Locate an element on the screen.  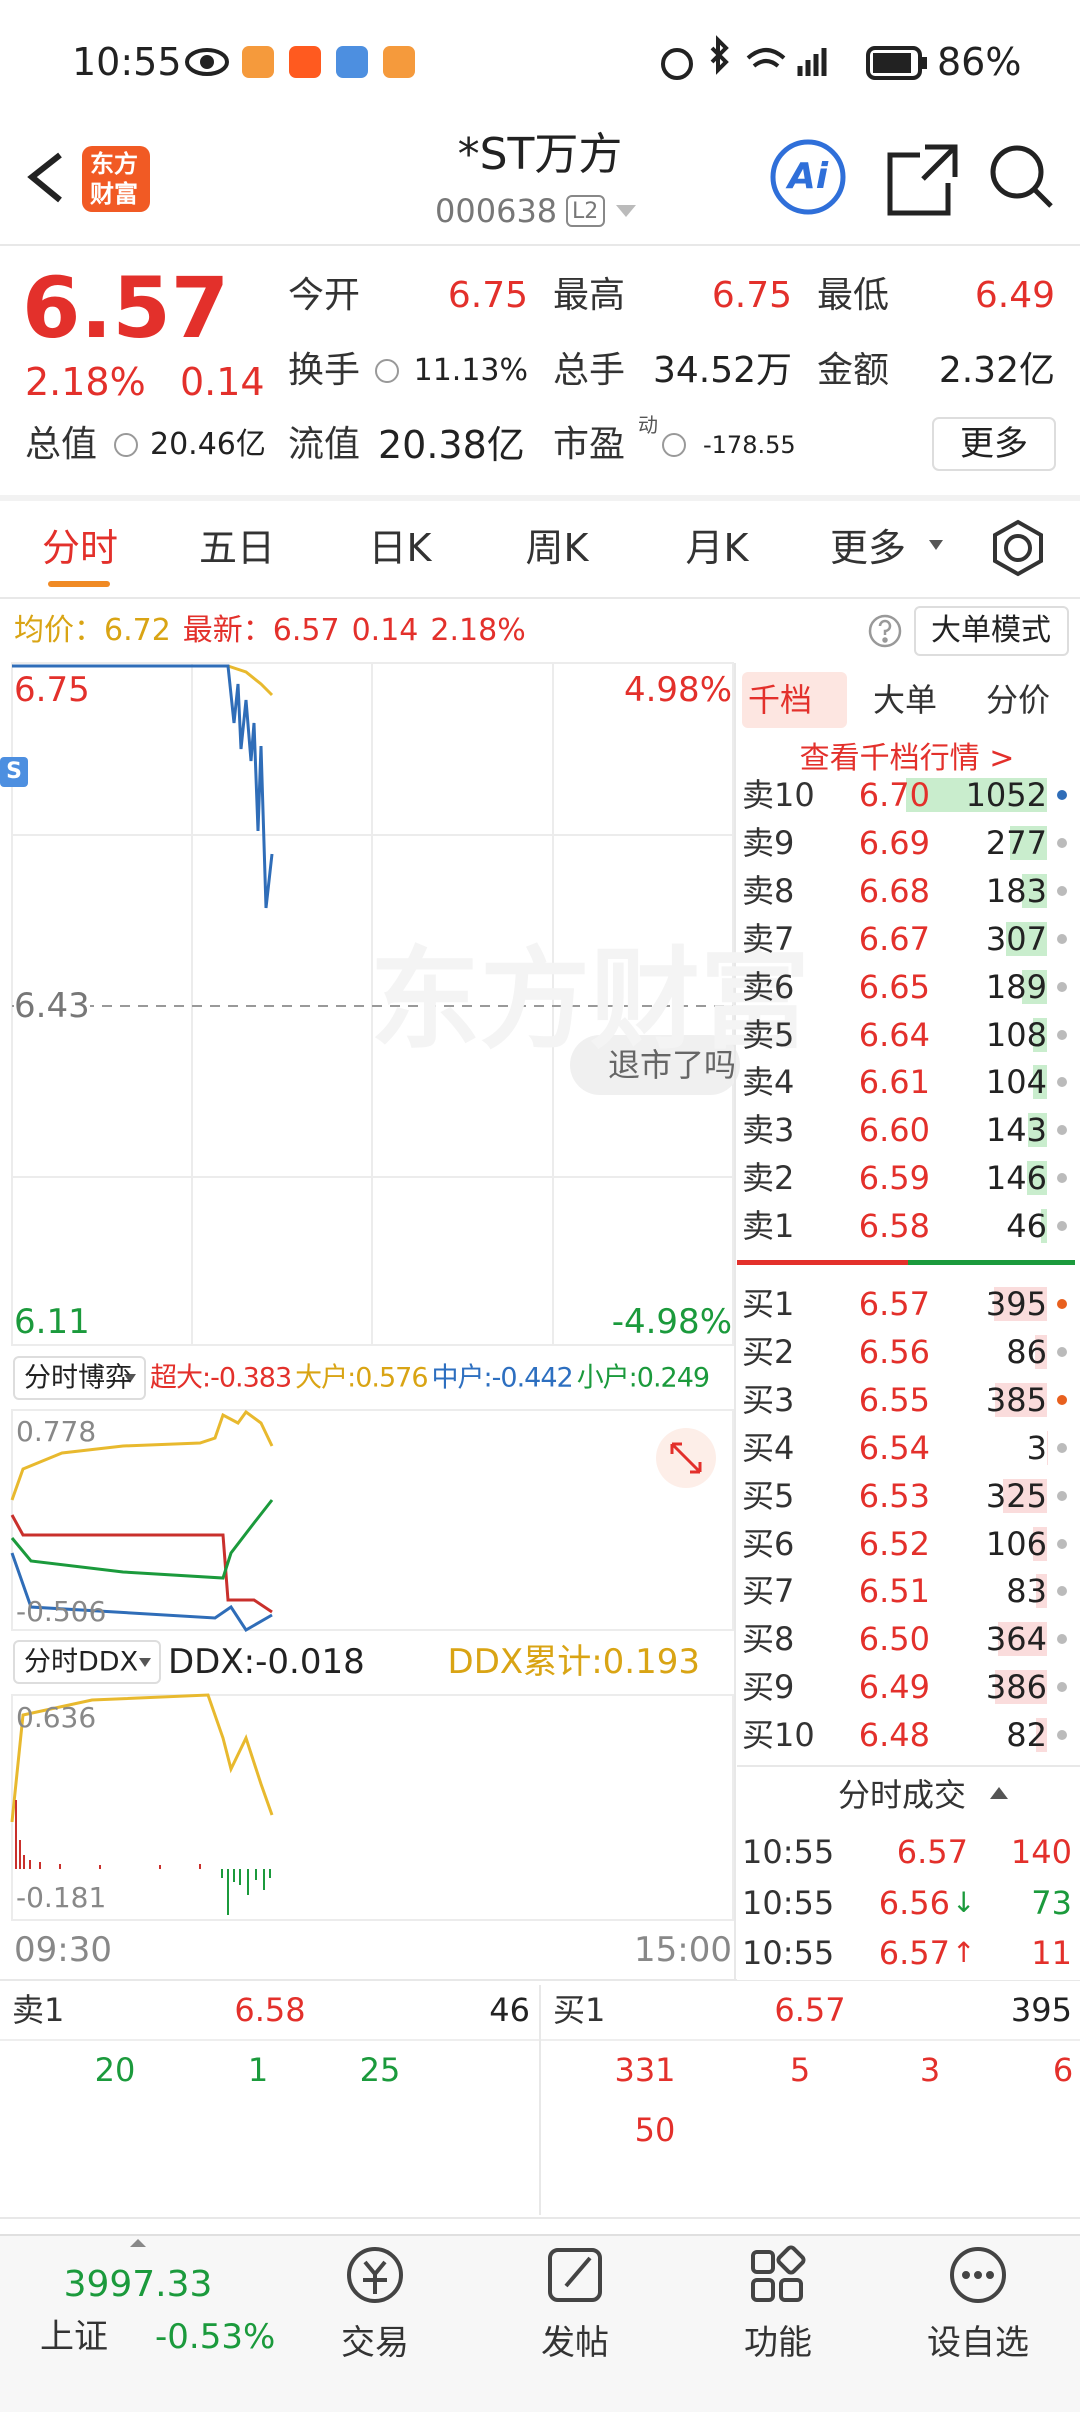
row-label: 卖1 is located at coordinates (768, 1226).